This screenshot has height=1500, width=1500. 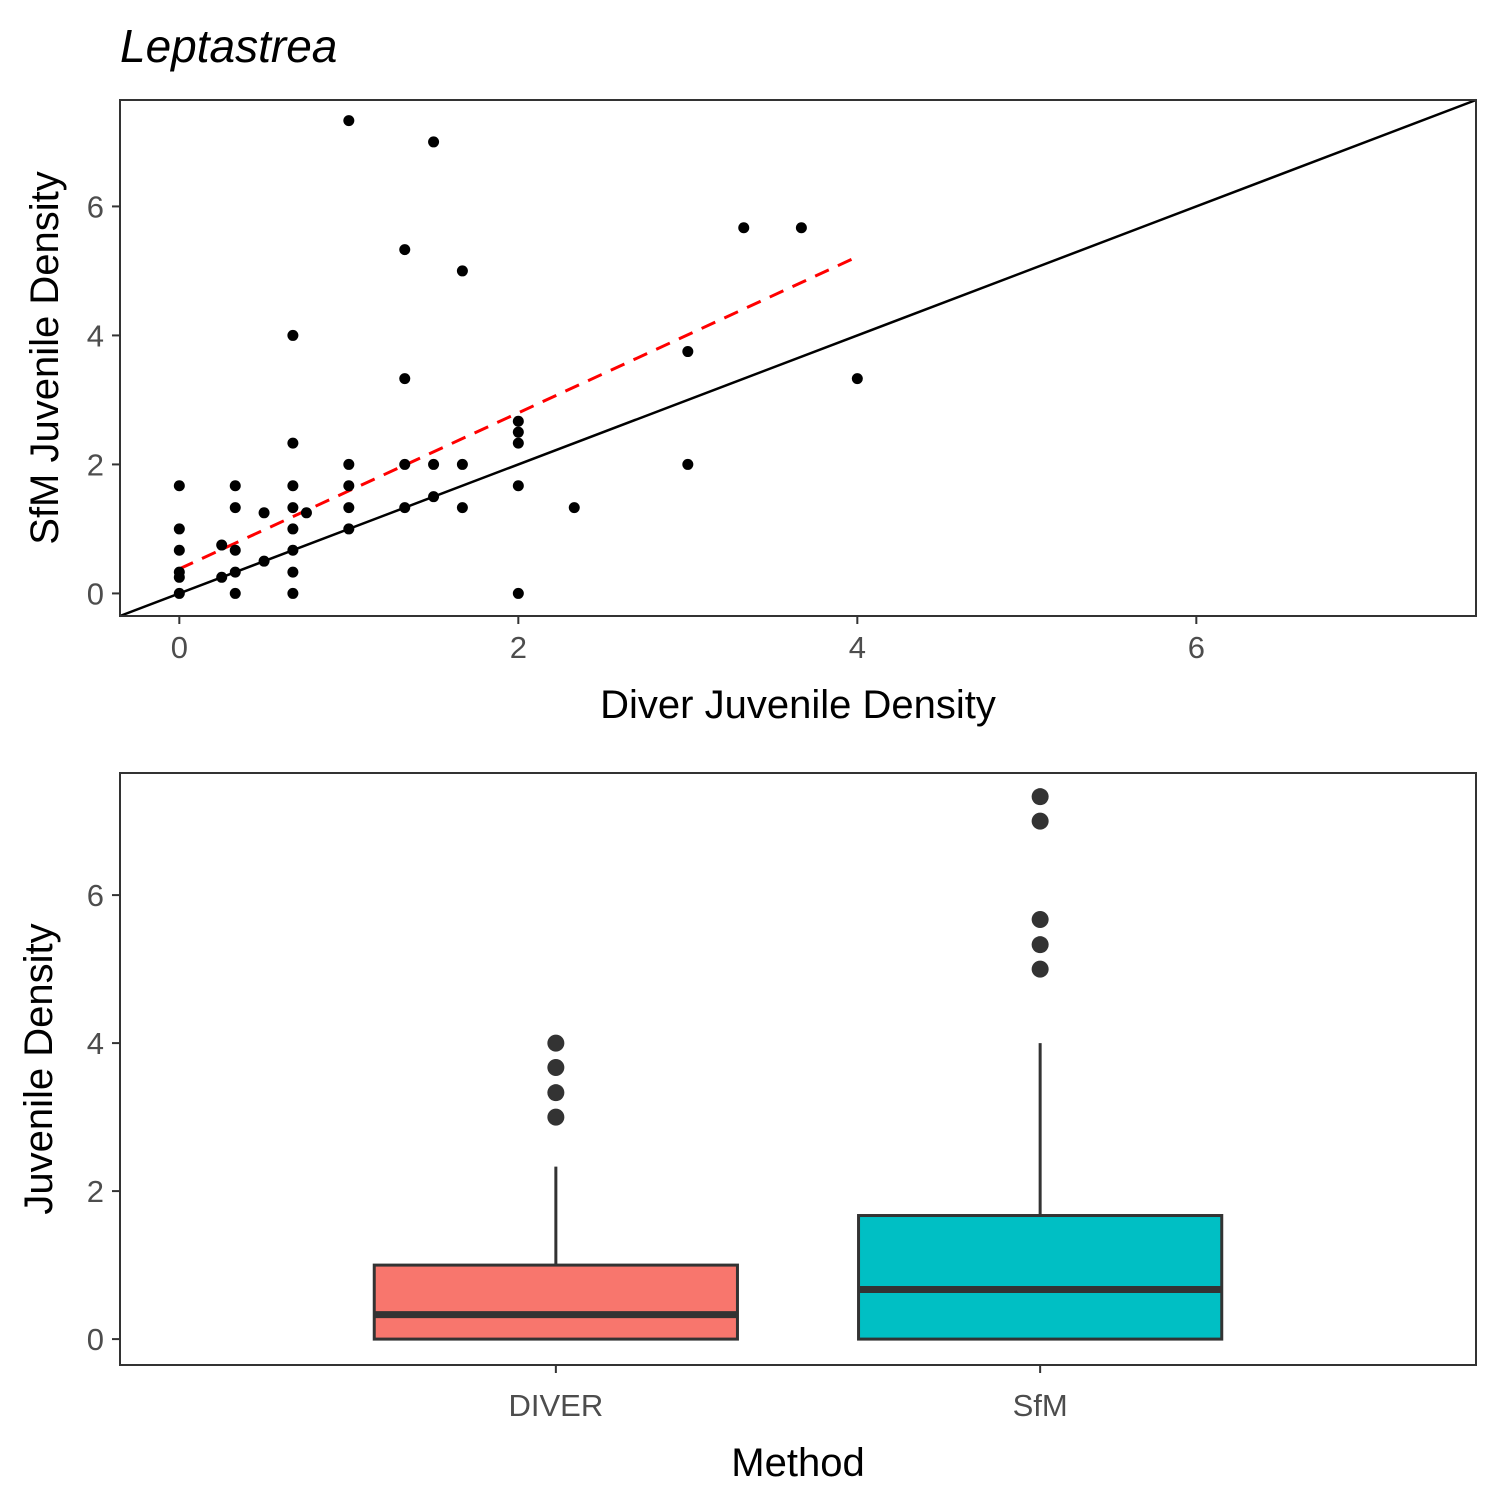 I want to click on box-diver, so click(x=555, y=1187).